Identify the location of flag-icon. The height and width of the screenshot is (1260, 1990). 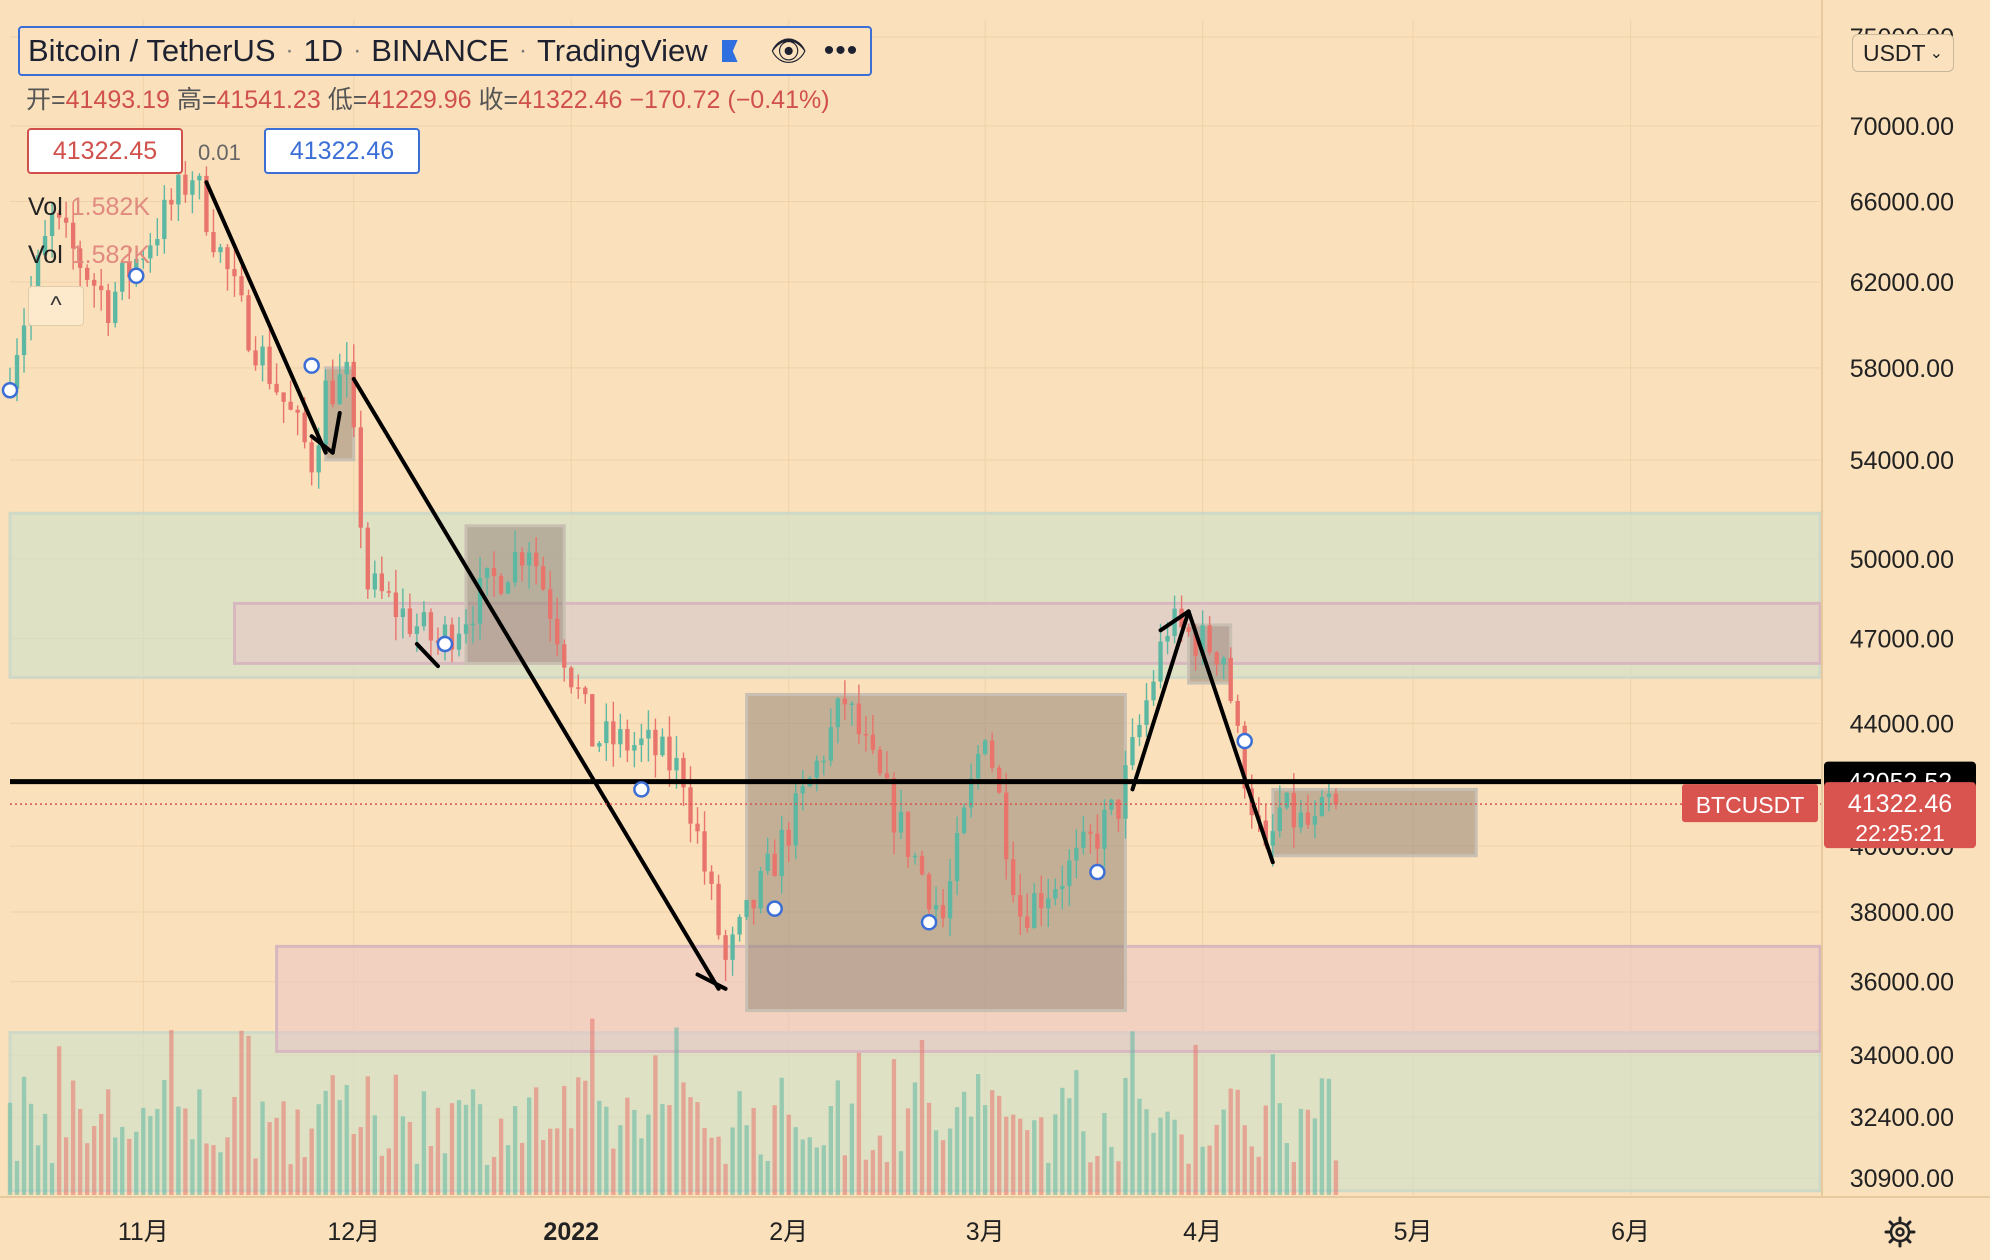
(734, 51).